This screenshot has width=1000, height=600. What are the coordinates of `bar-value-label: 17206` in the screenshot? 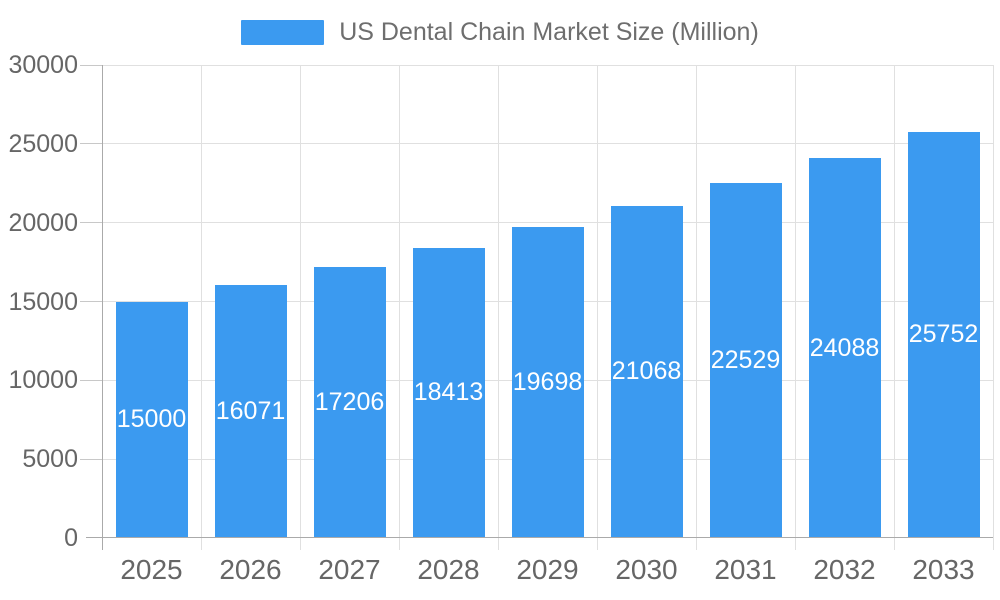 It's located at (349, 401).